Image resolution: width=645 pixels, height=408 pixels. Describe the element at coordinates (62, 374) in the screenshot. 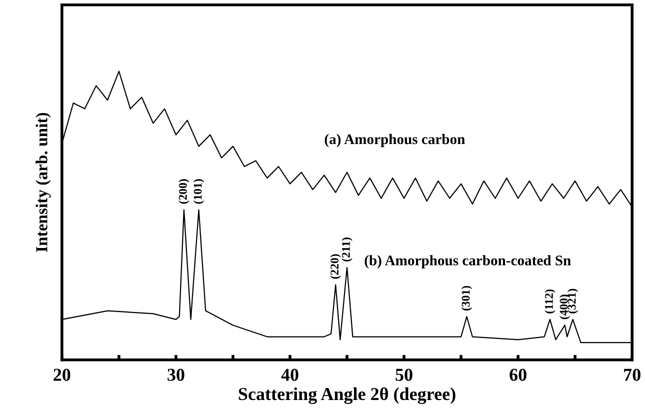

I see `x-tick-label: 20` at that location.